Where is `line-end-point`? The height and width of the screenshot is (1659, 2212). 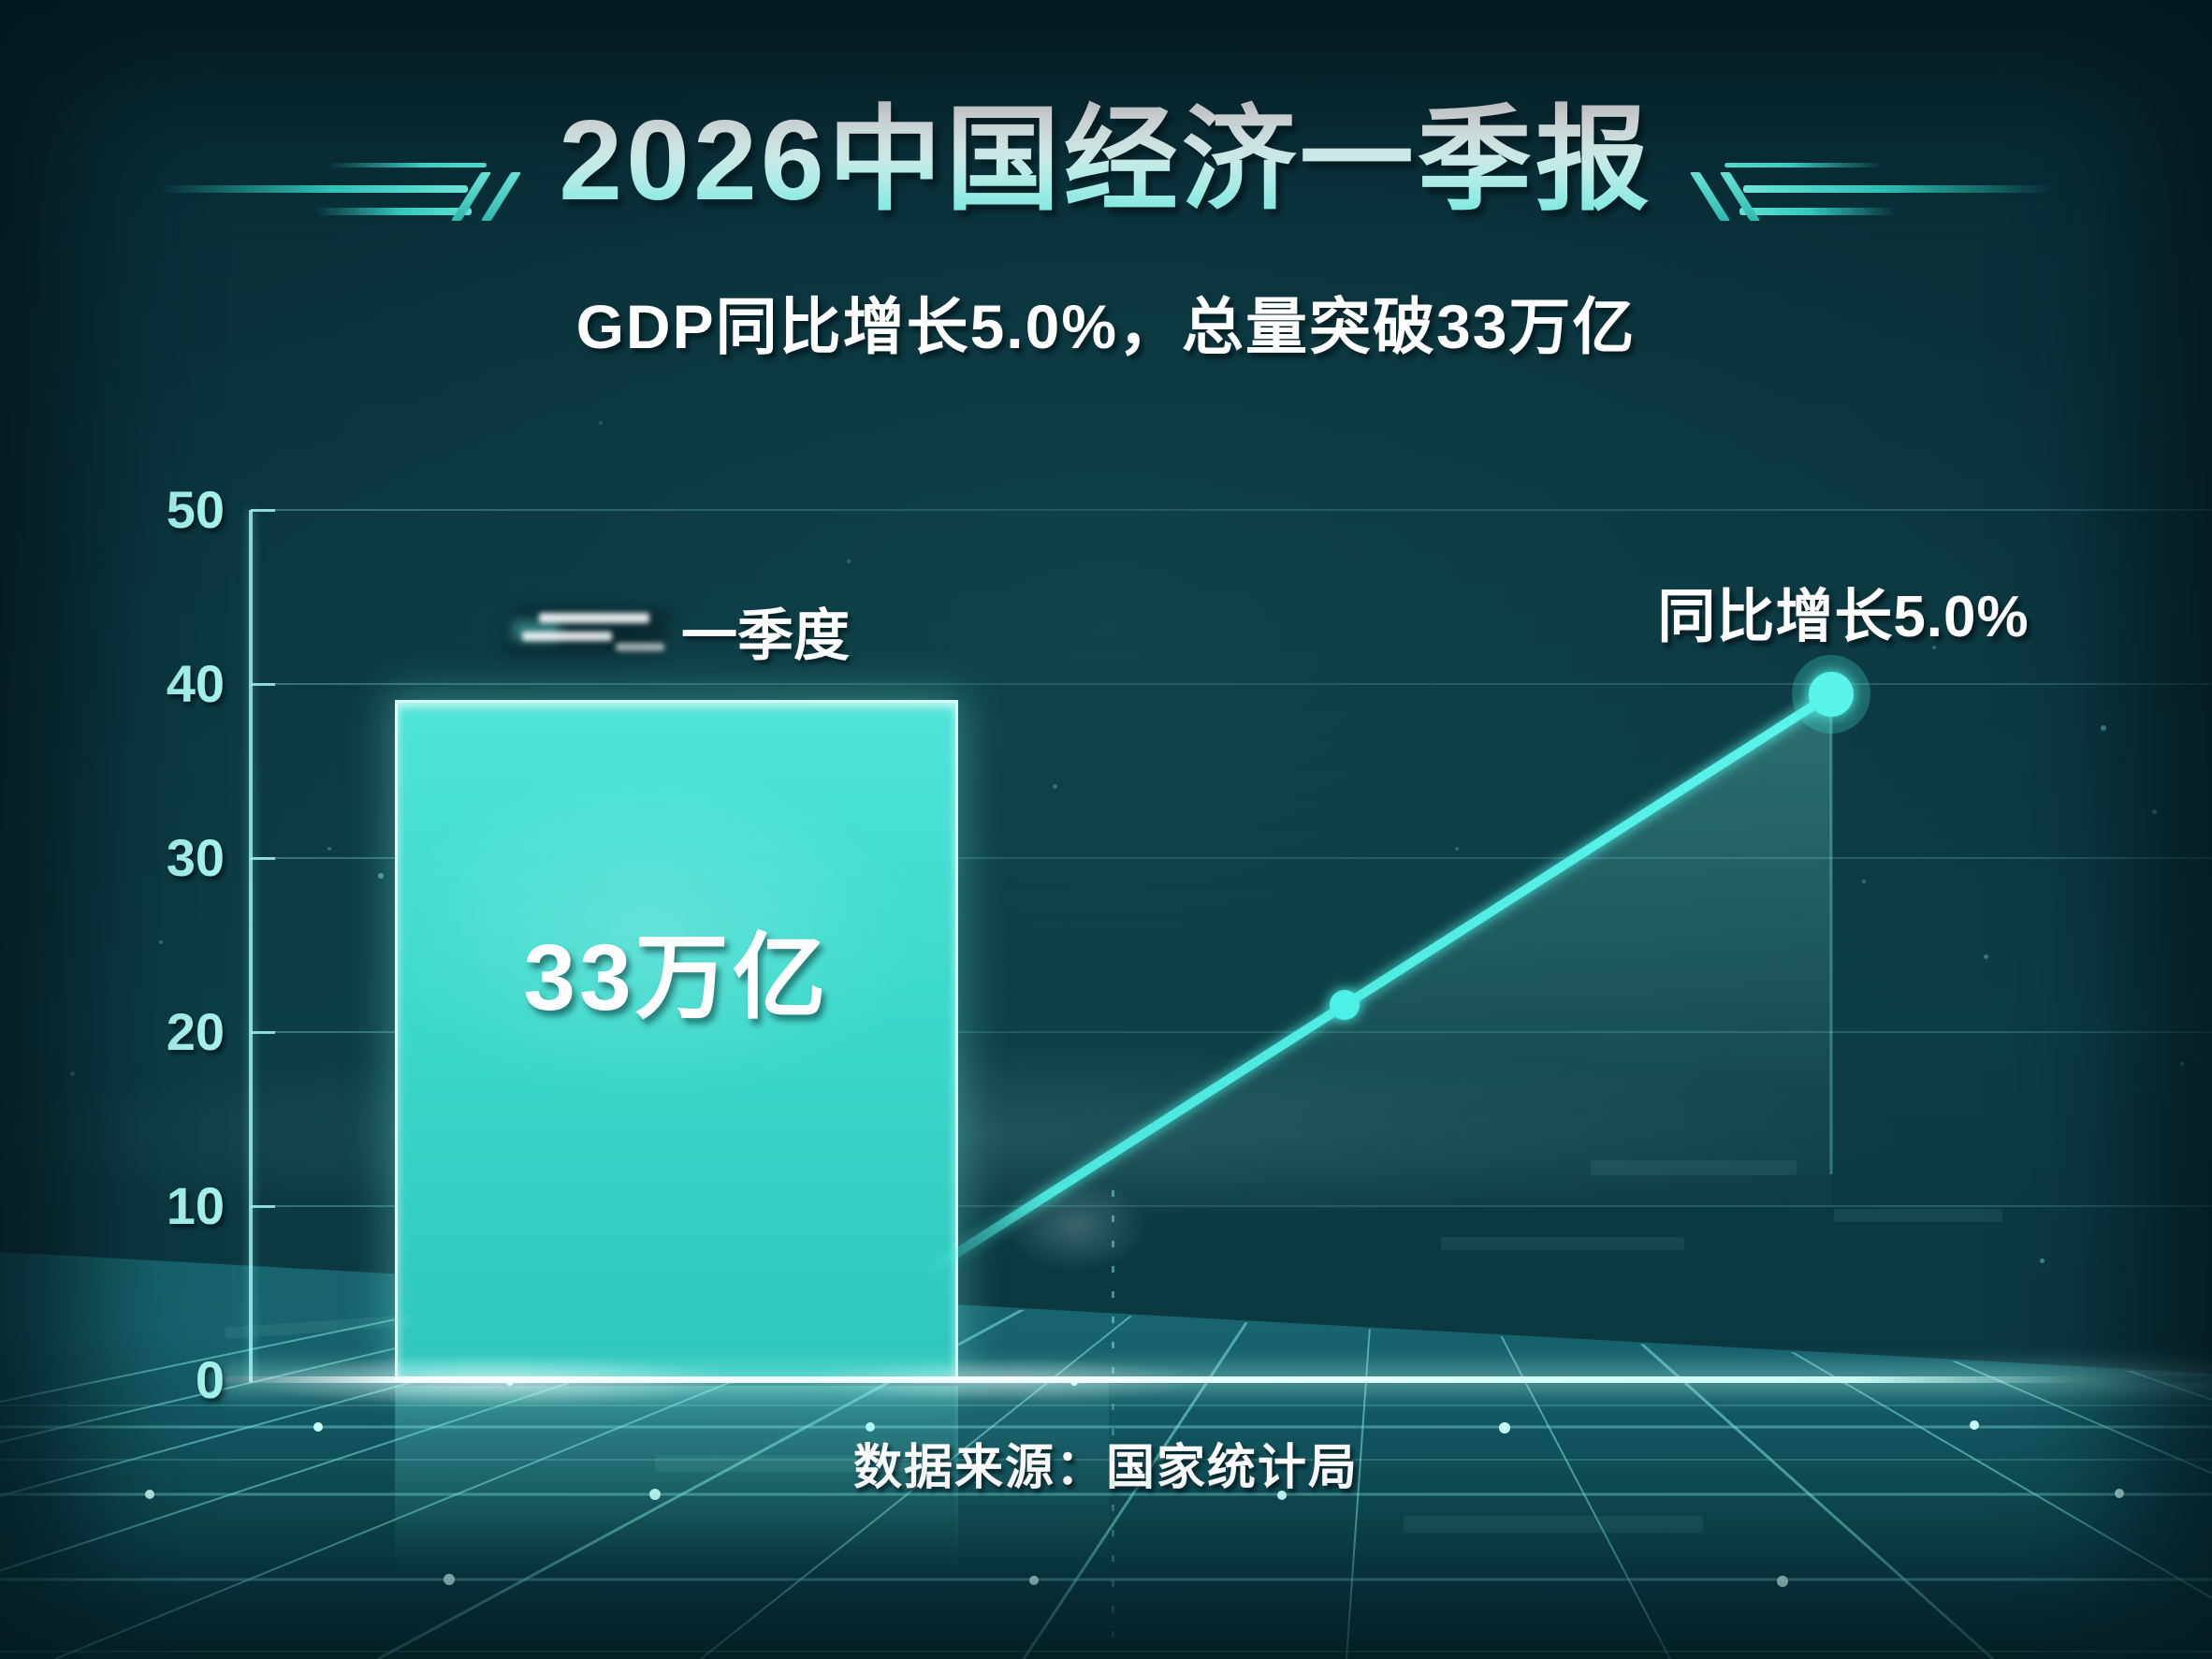 line-end-point is located at coordinates (1831, 694).